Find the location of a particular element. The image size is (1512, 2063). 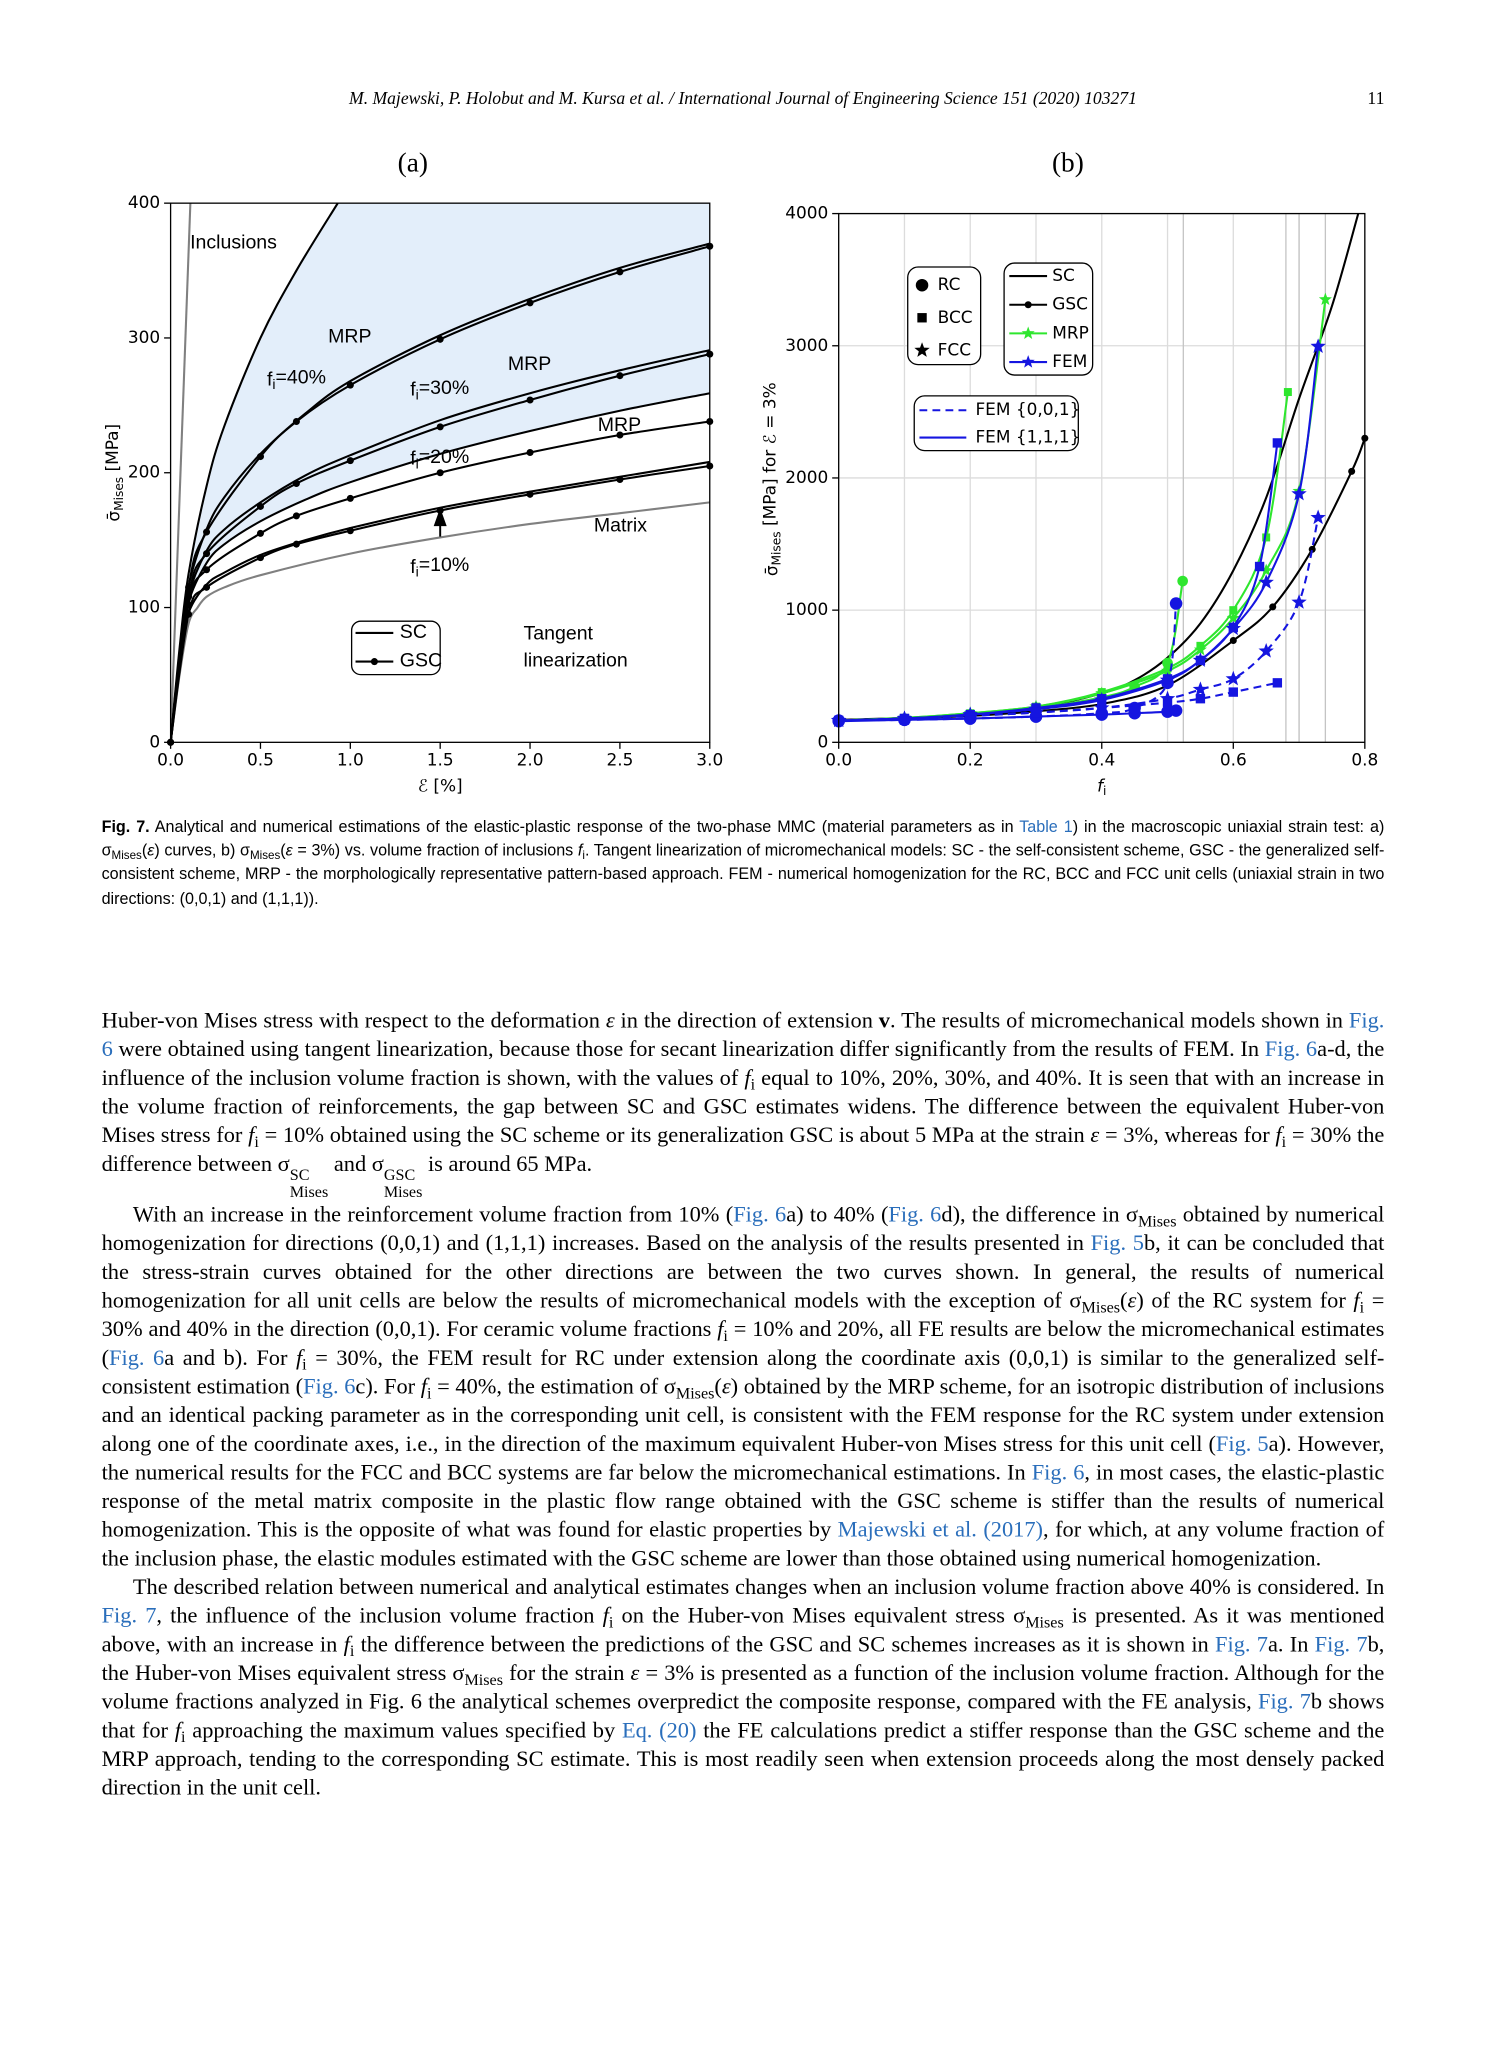

legend-marker is located at coordinates (922, 349).